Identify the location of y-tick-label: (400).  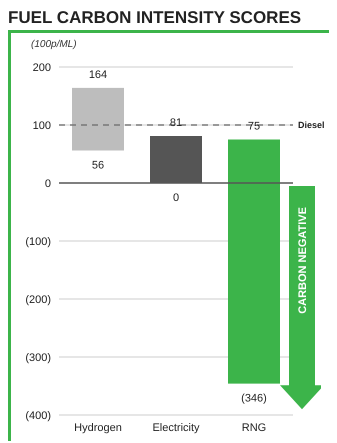
(38, 416).